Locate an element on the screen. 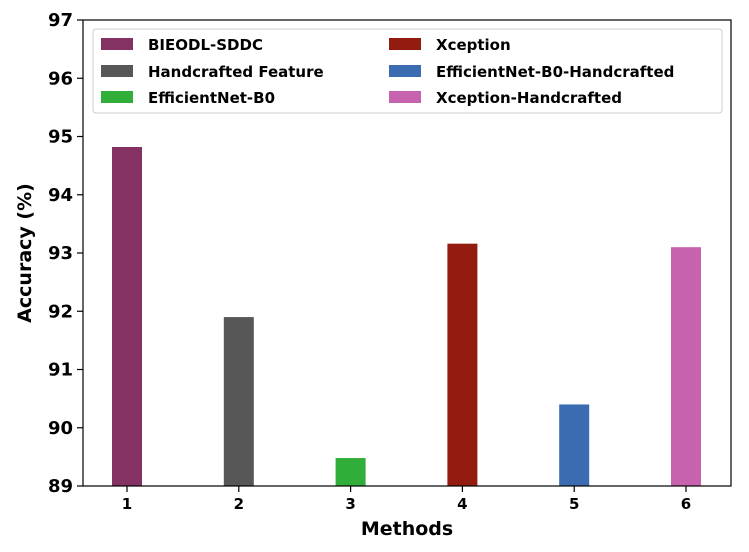 The image size is (749, 552). x-tick-label: 4 is located at coordinates (462, 504).